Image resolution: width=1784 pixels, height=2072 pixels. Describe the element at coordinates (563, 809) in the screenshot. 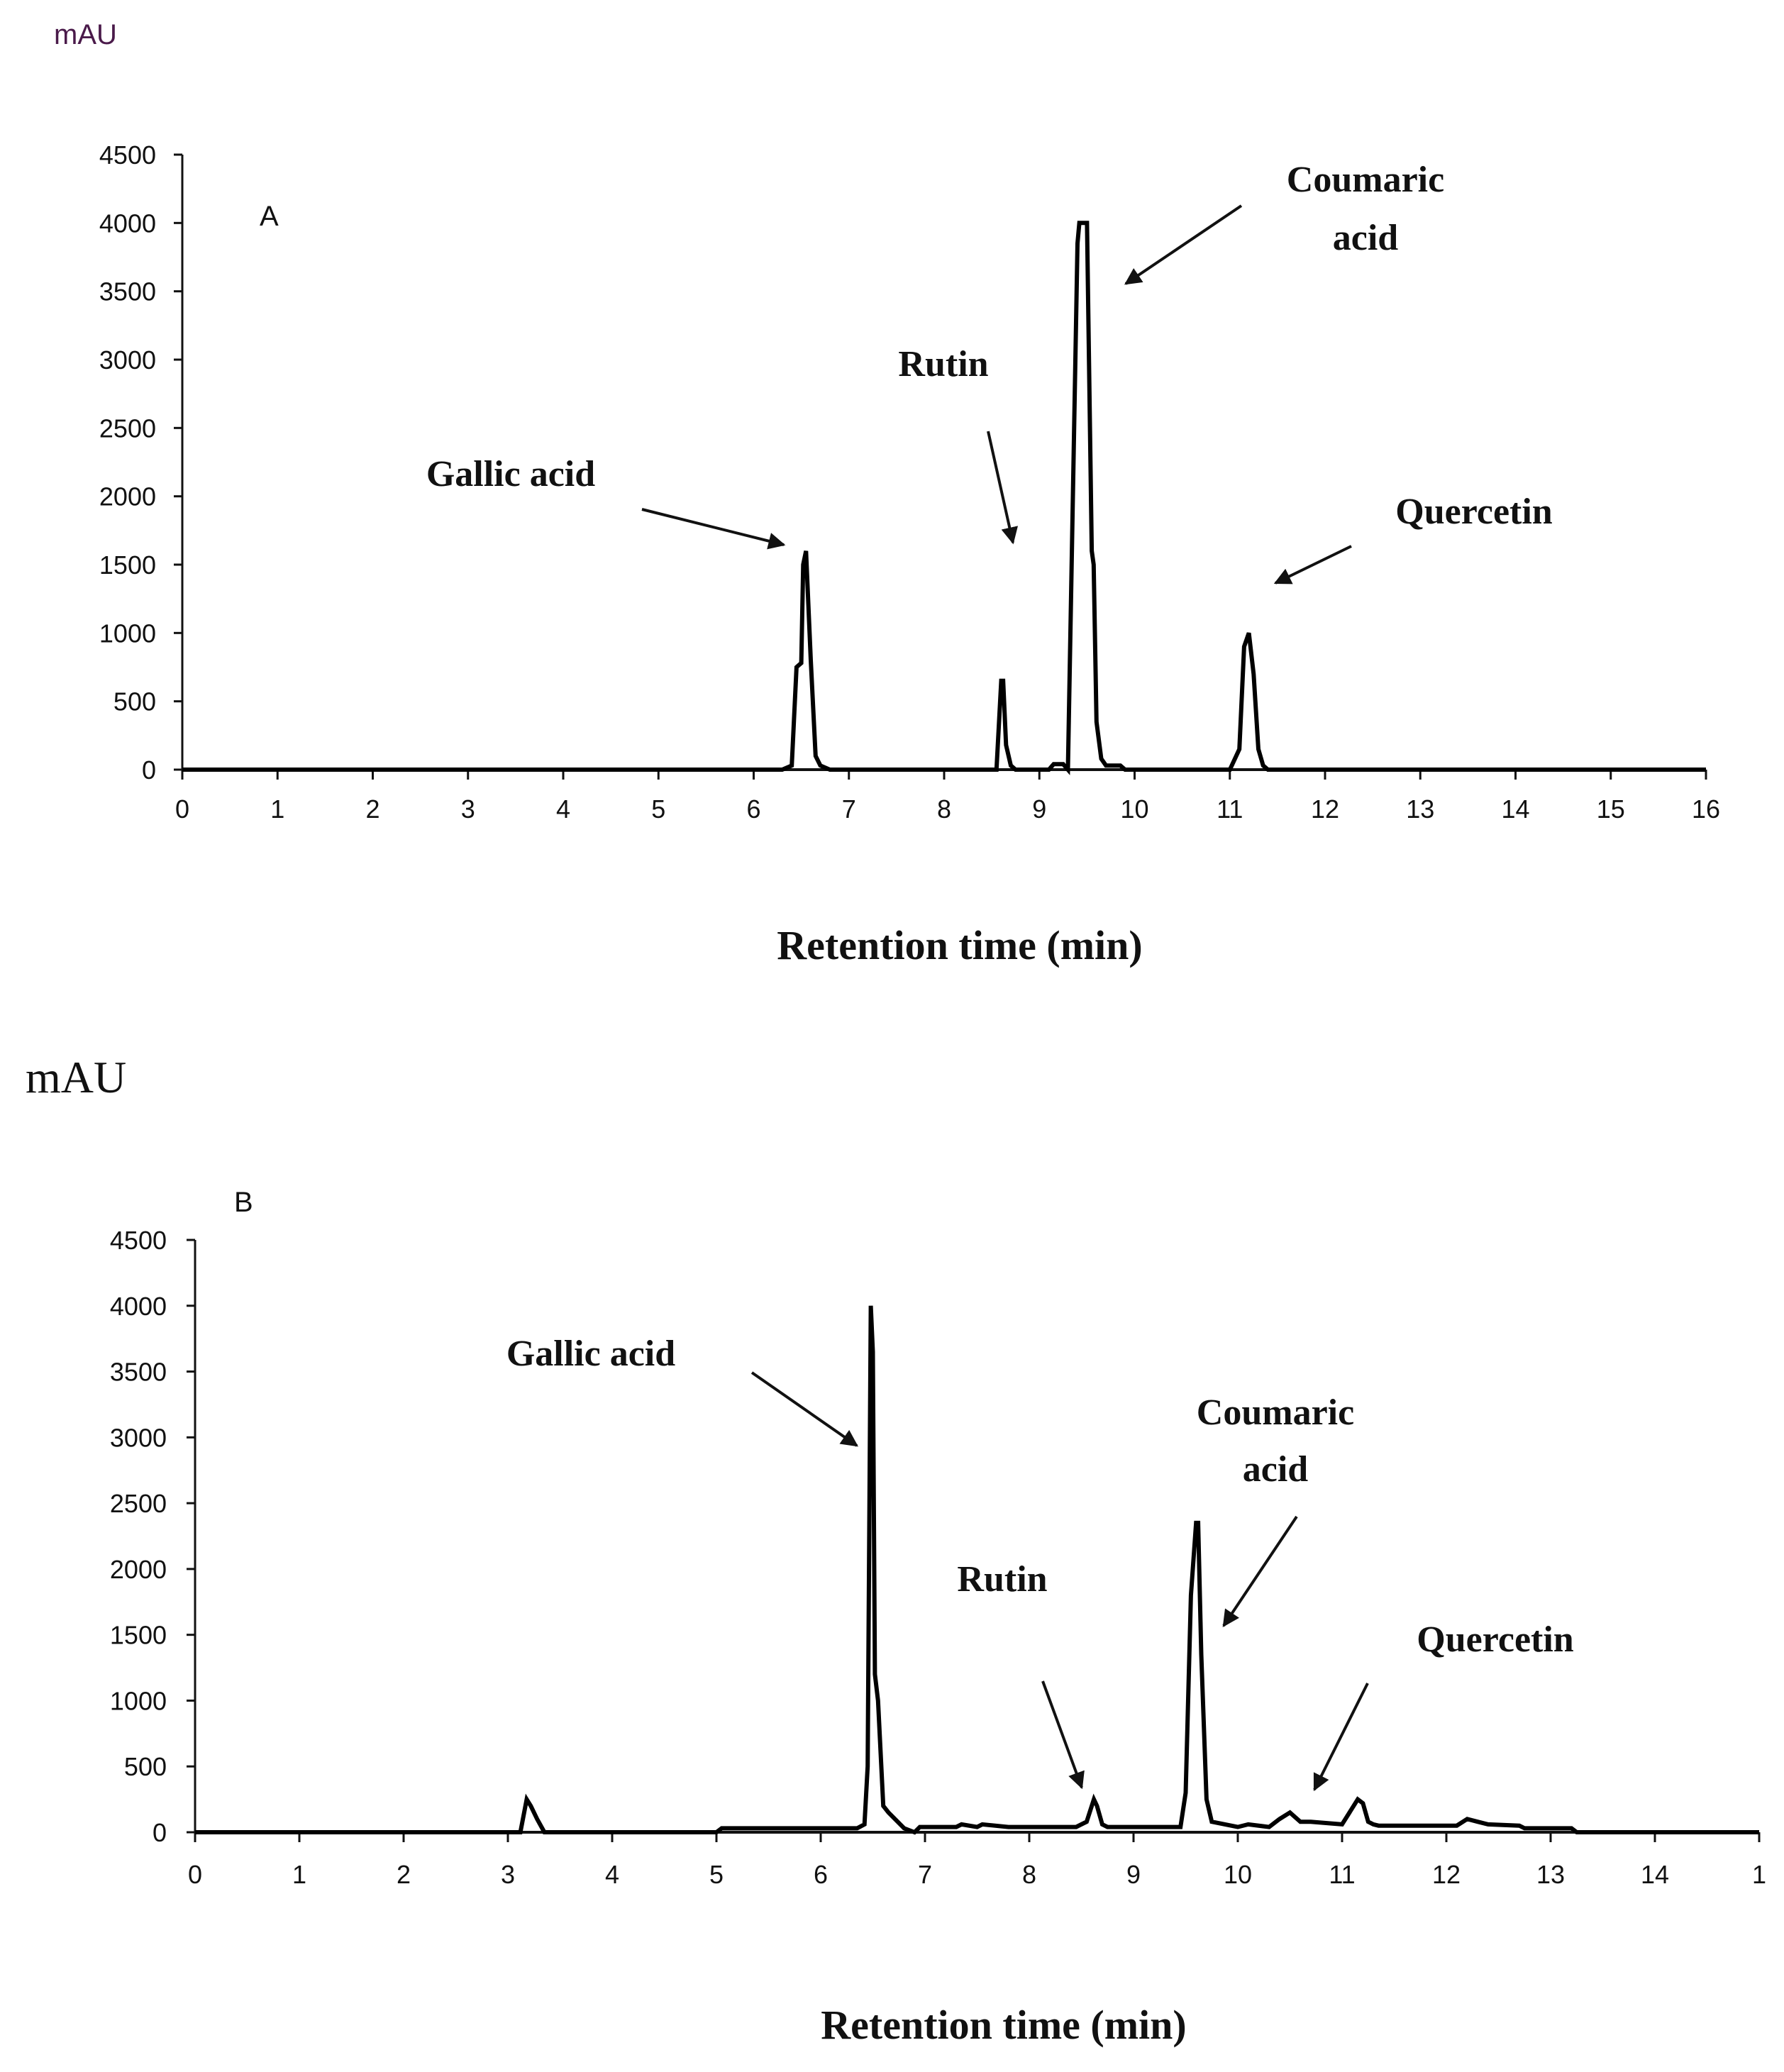

I see `panel-a-x-tick-label: 4` at that location.